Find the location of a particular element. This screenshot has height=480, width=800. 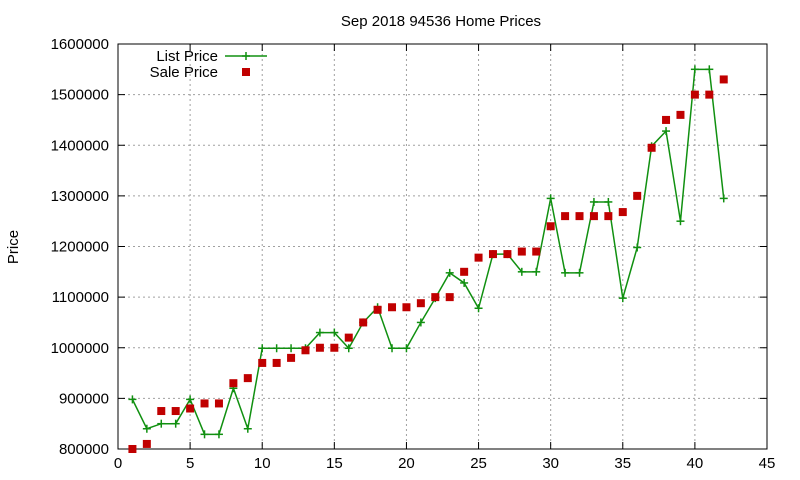

y-tick-label: 1100000 is located at coordinates (80, 297).